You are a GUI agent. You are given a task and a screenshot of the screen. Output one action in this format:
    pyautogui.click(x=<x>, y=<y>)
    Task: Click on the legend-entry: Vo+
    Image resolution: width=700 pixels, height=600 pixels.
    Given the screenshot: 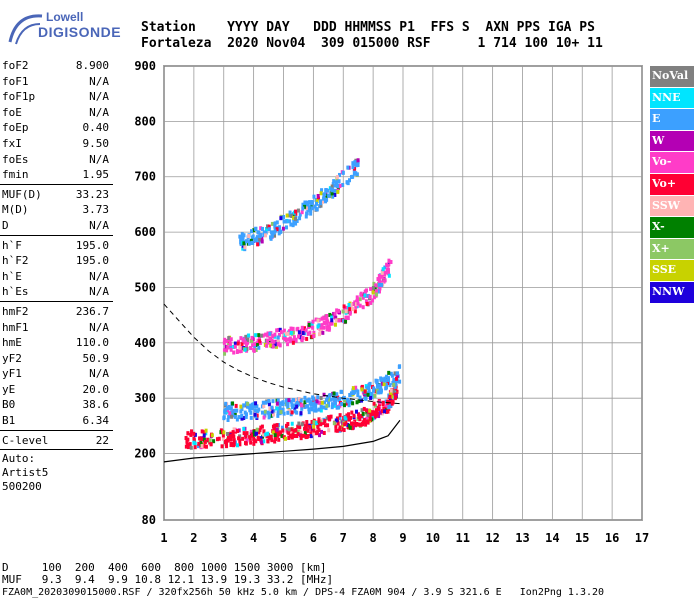 What is the action you would take?
    pyautogui.click(x=672, y=184)
    